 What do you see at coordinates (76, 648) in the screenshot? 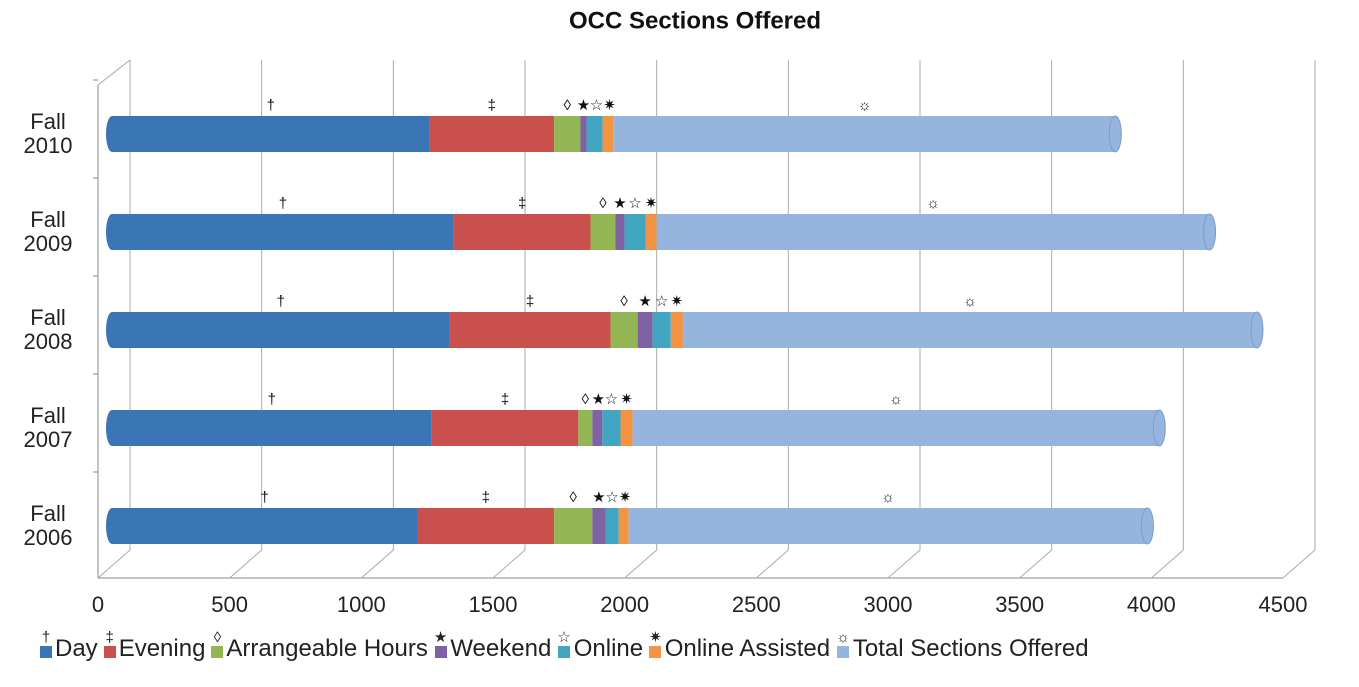
I see `legend-label: Day` at bounding box center [76, 648].